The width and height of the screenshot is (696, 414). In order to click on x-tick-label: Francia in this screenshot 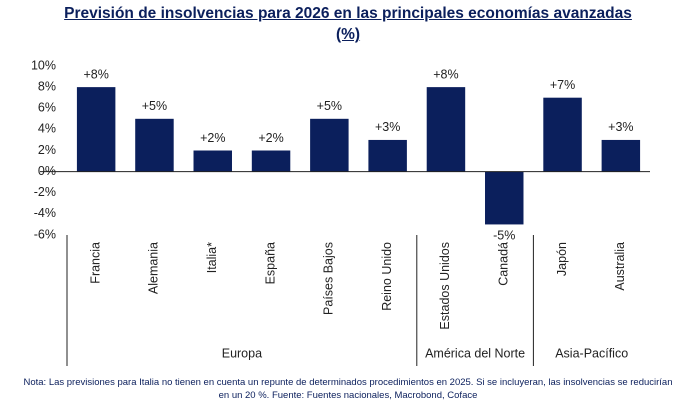, I will do `click(95, 263)`.